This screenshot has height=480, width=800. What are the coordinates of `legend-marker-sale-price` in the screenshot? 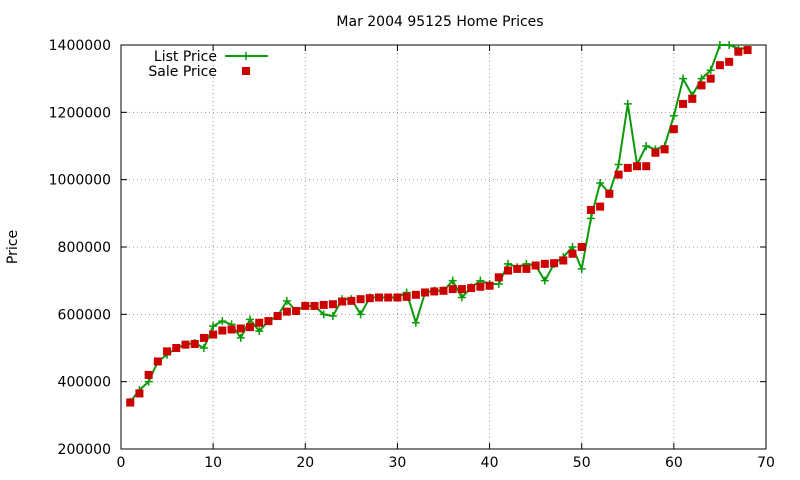 It's located at (246, 71).